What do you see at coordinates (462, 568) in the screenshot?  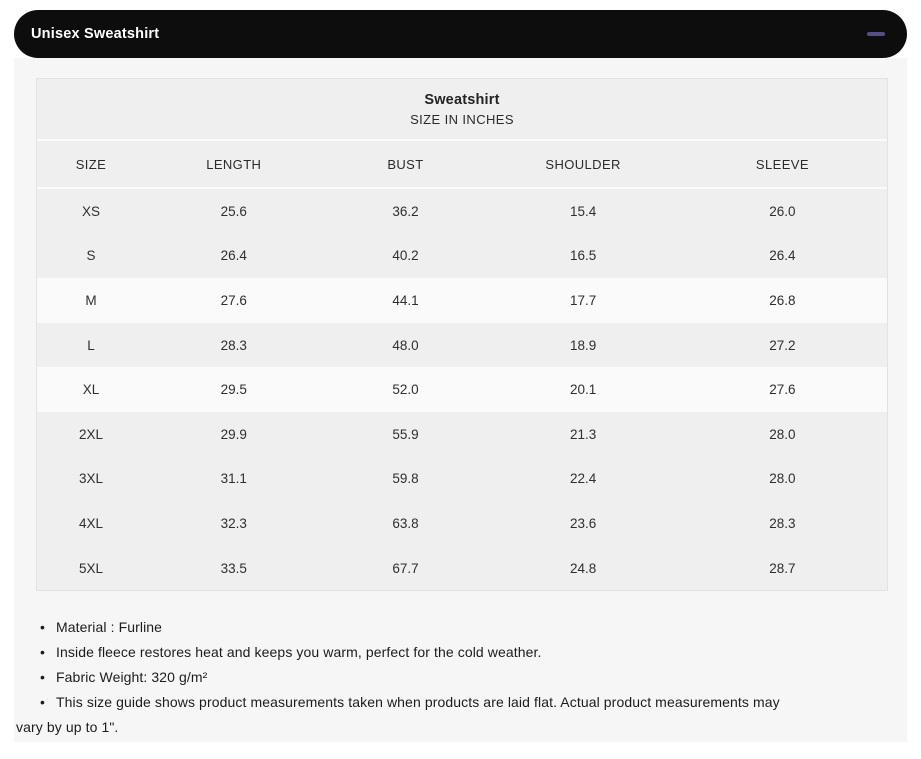 I see `table-row-5xl: 5XL 33.5 67.7 24.8 28.7` at bounding box center [462, 568].